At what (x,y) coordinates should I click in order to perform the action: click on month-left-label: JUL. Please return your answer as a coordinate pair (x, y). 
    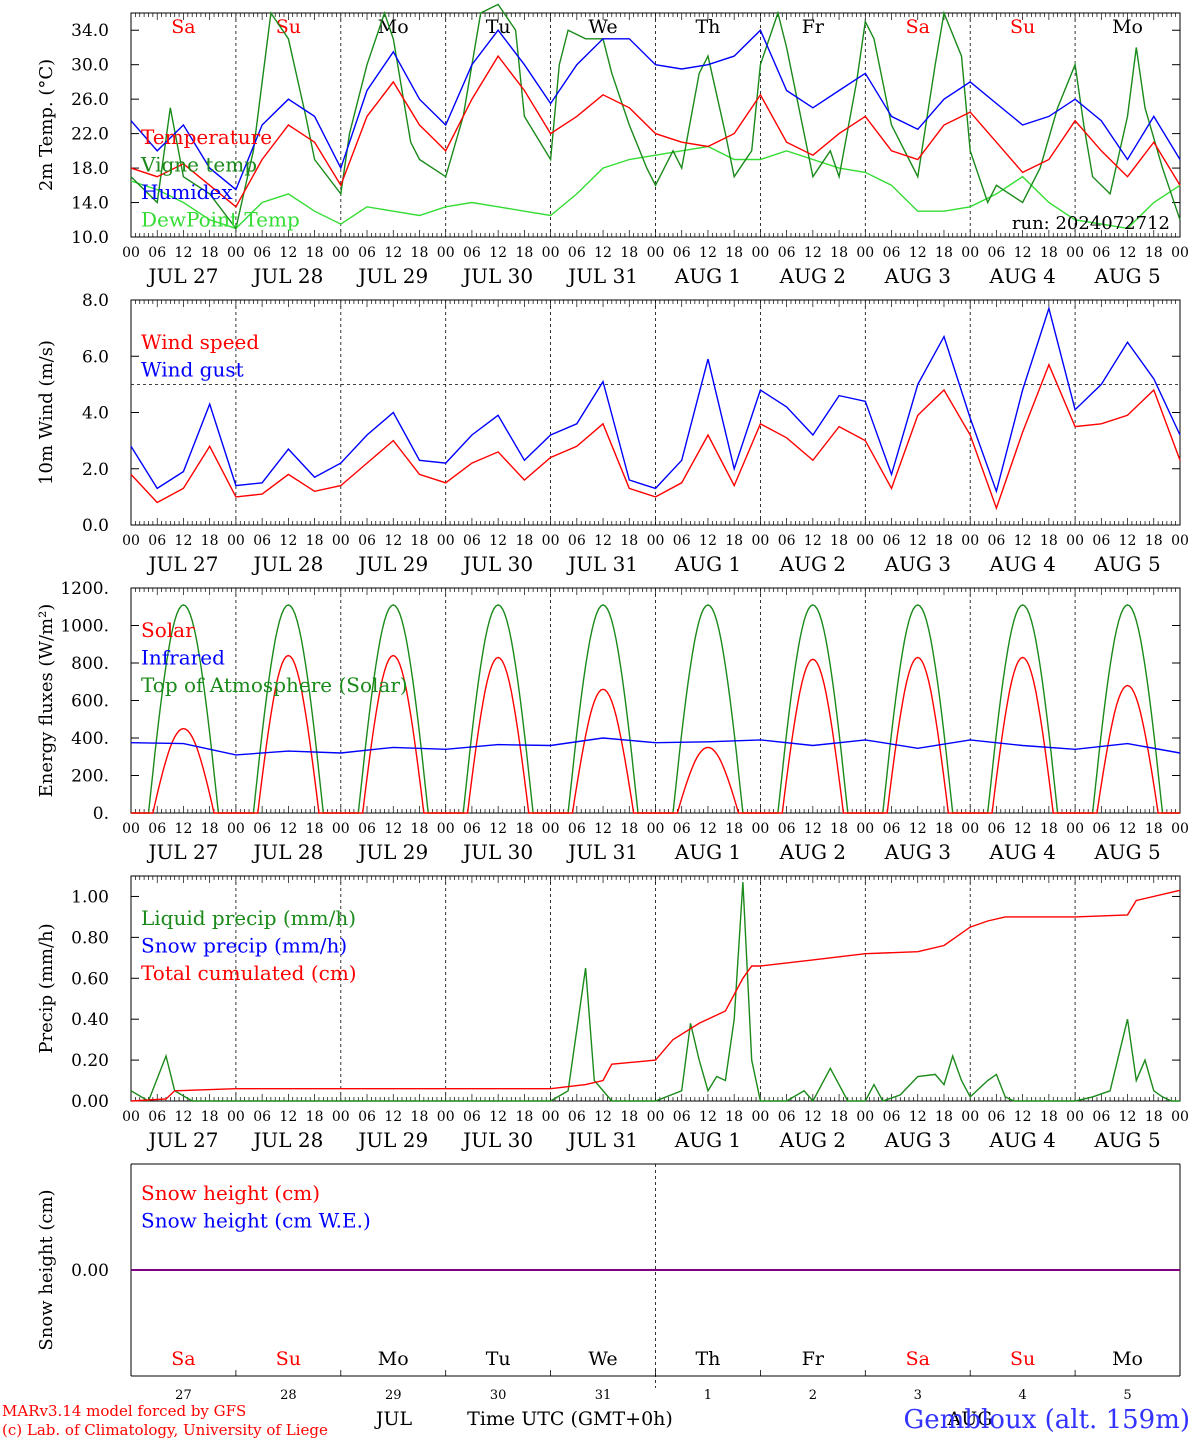
    Looking at the image, I should click on (393, 1419).